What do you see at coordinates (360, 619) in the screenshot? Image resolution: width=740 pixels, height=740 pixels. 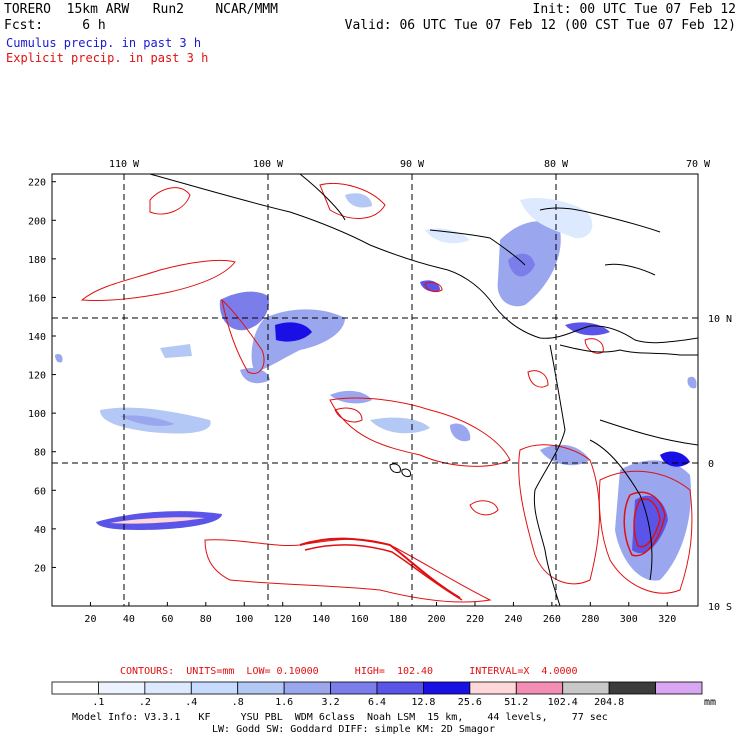 I see `x-tick-label: 160` at bounding box center [360, 619].